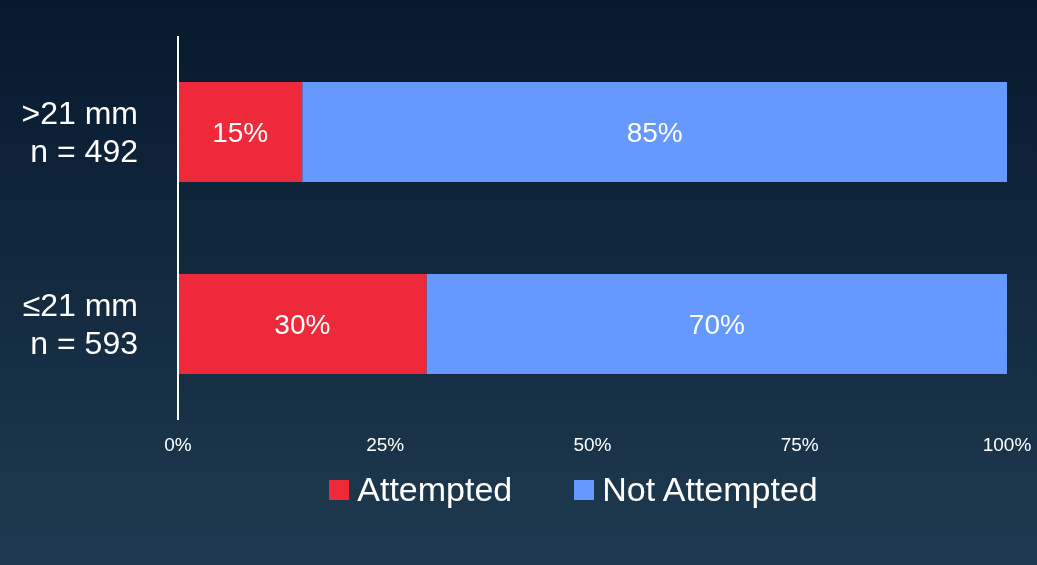 This screenshot has width=1037, height=565. Describe the element at coordinates (716, 325) in the screenshot. I see `data-label: 70%` at that location.